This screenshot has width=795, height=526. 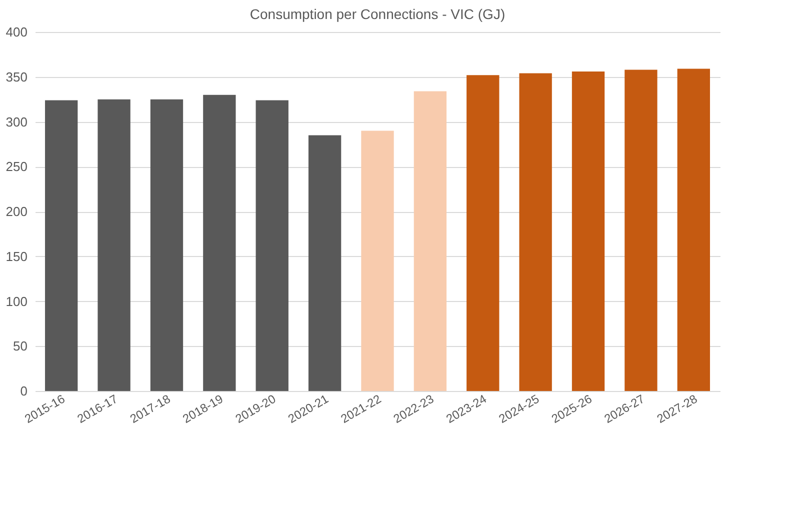 What do you see at coordinates (17, 256) in the screenshot?
I see `y-tick-label: 150` at bounding box center [17, 256].